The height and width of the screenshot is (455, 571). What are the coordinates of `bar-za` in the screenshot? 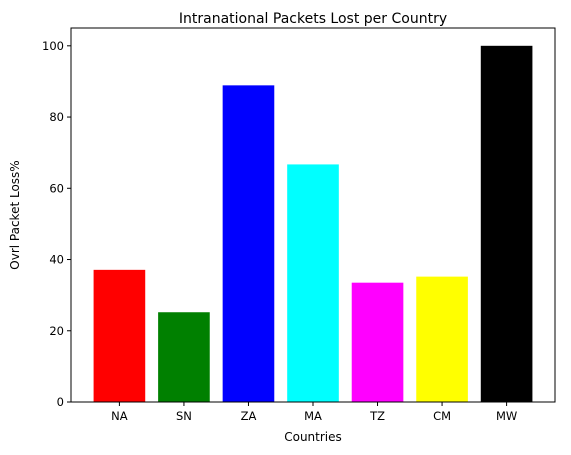 It's located at (248, 243).